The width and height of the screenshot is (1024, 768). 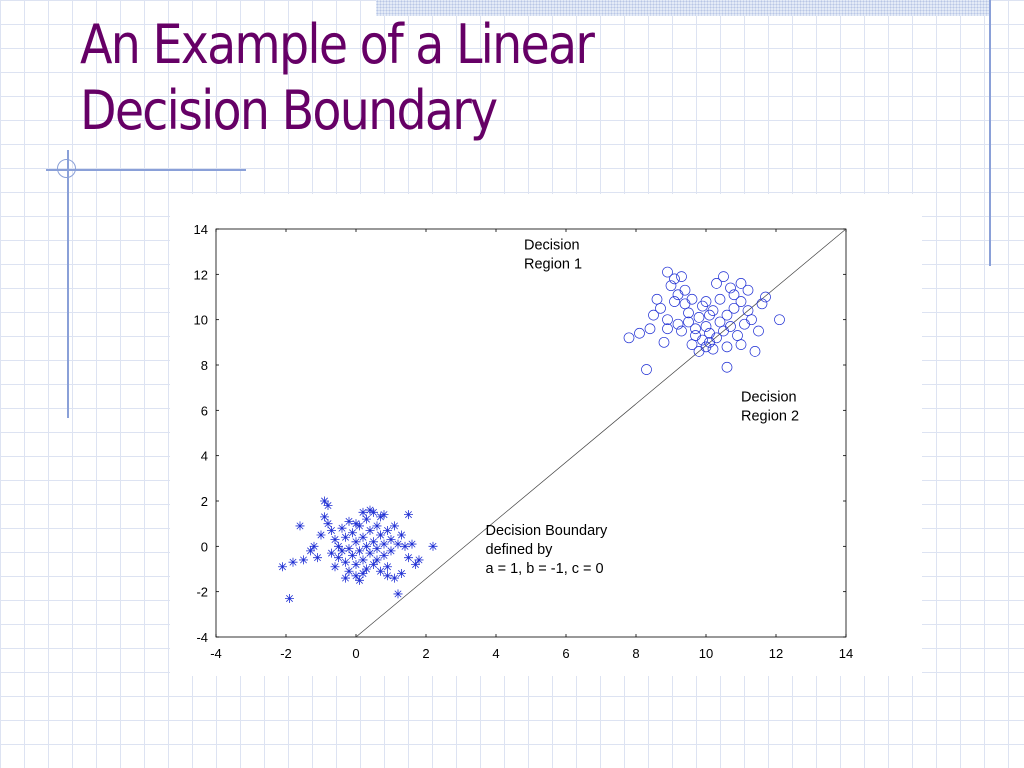 What do you see at coordinates (201, 229) in the screenshot?
I see `y-tick-label: 14` at bounding box center [201, 229].